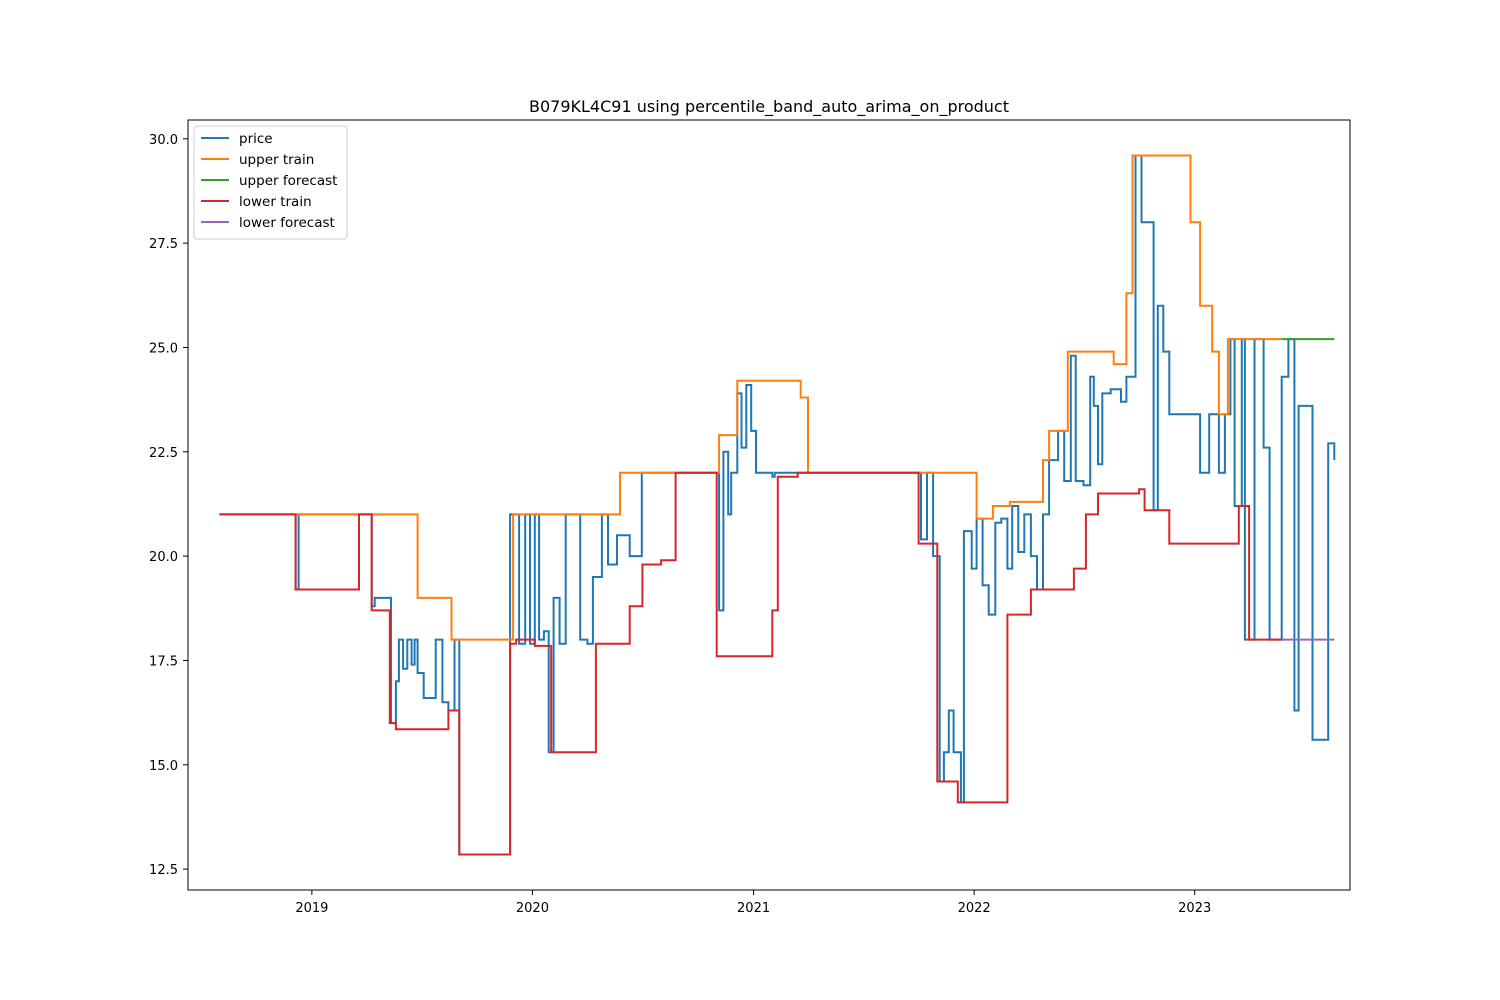 This screenshot has width=1500, height=1000. Describe the element at coordinates (163, 453) in the screenshot. I see `y-tick-label: 22.5` at that location.